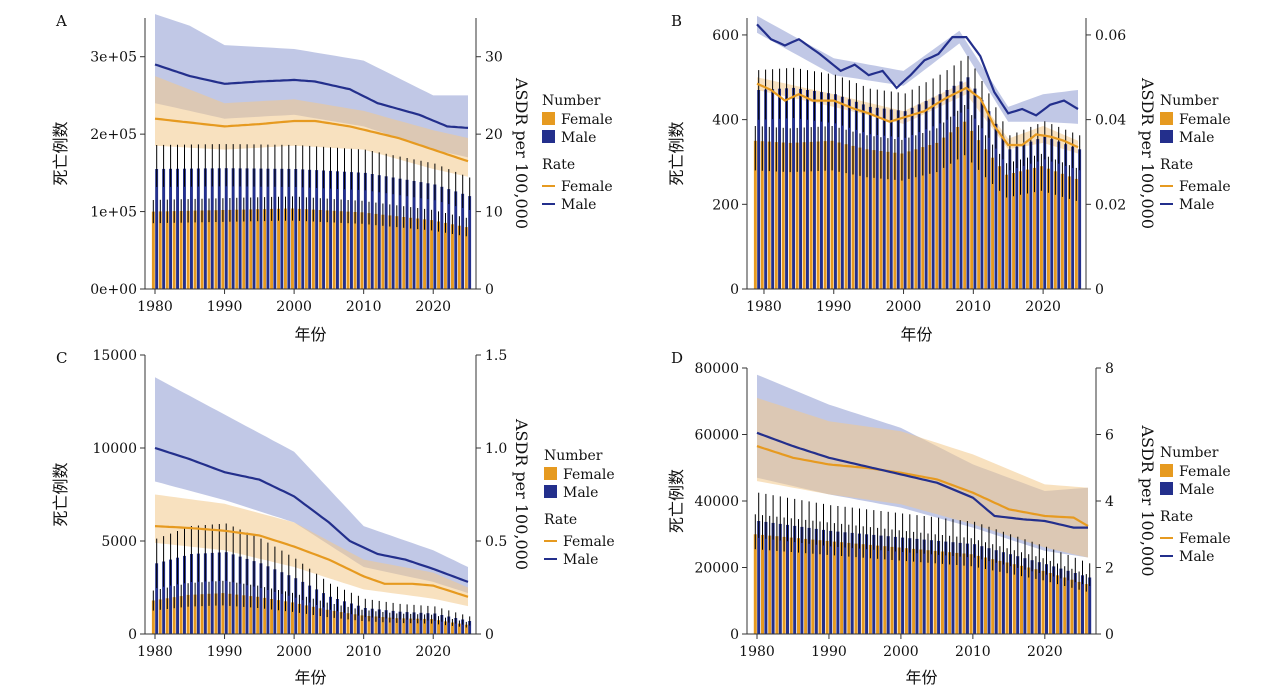  I want to click on left-tick-label: 40000, so click(716, 502).